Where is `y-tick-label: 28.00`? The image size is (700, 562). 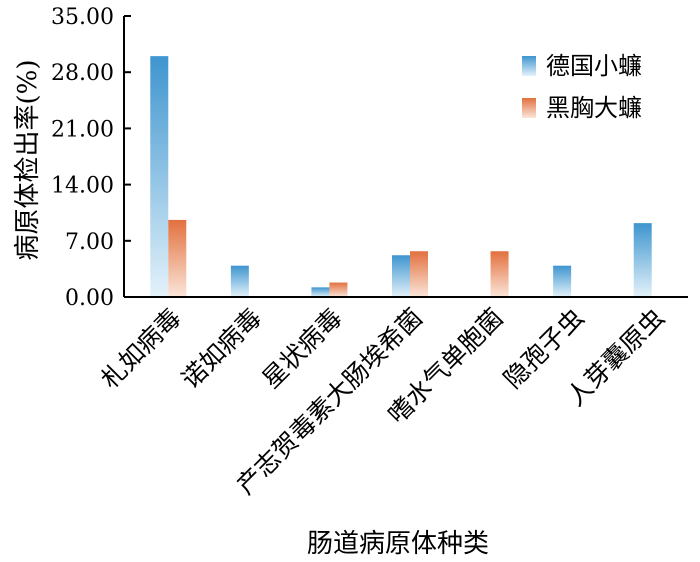
y-tick-label: 28.00 is located at coordinates (82, 73).